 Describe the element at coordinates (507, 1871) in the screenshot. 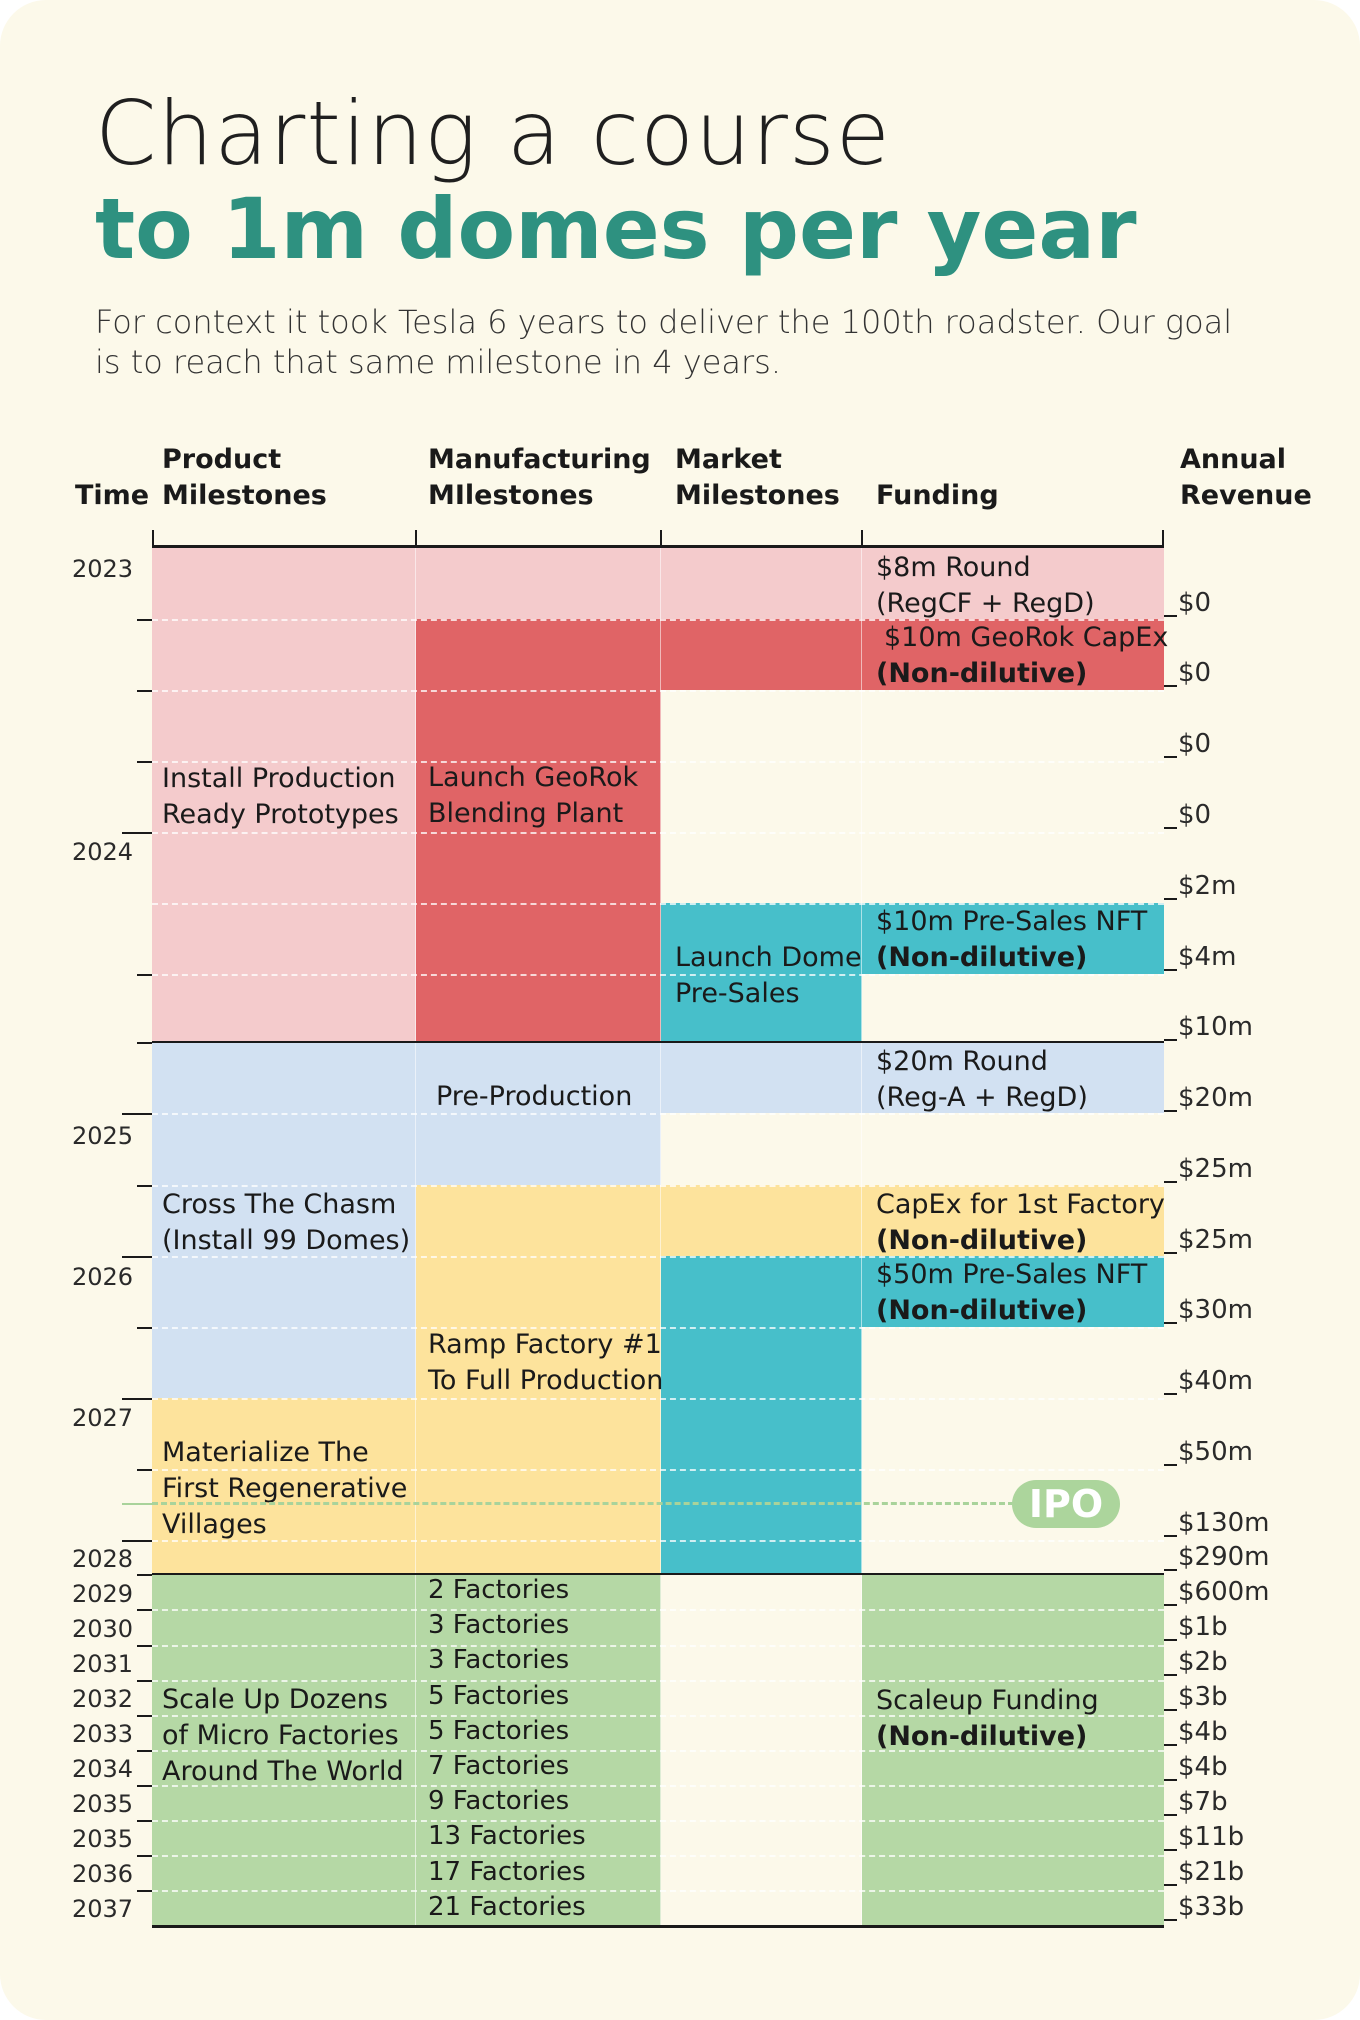

I see `factory-count: 17 Factories` at that location.